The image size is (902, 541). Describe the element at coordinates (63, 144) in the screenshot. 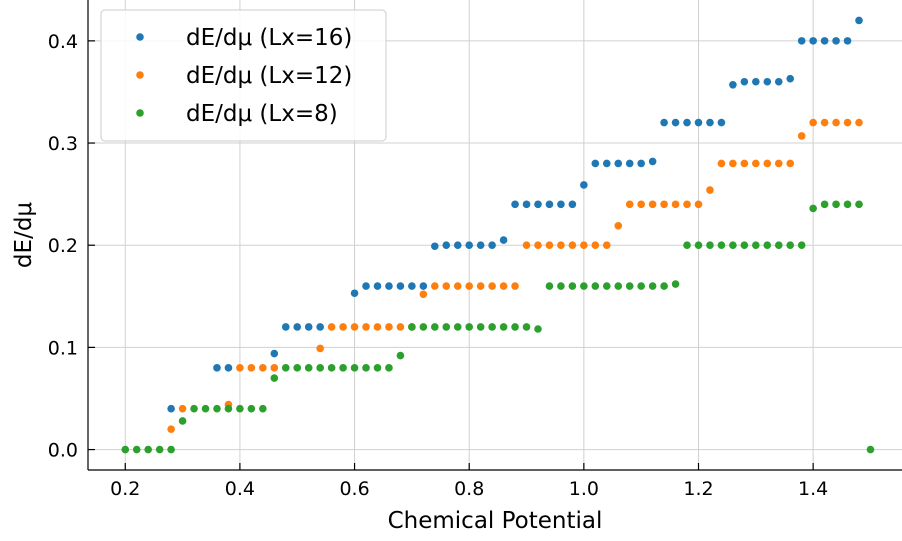

I see `y-tick-label: 0.3` at that location.